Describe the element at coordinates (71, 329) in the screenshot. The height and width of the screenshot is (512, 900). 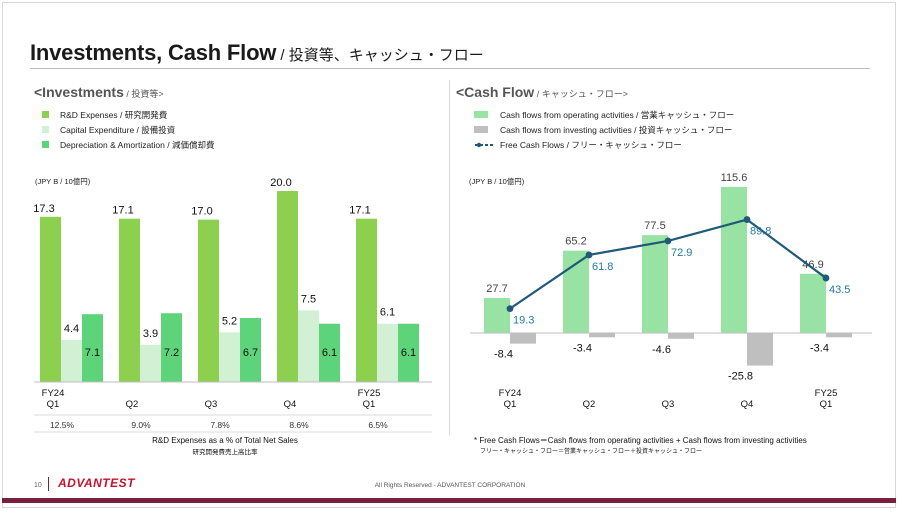
I see `data-label: 4.4` at that location.